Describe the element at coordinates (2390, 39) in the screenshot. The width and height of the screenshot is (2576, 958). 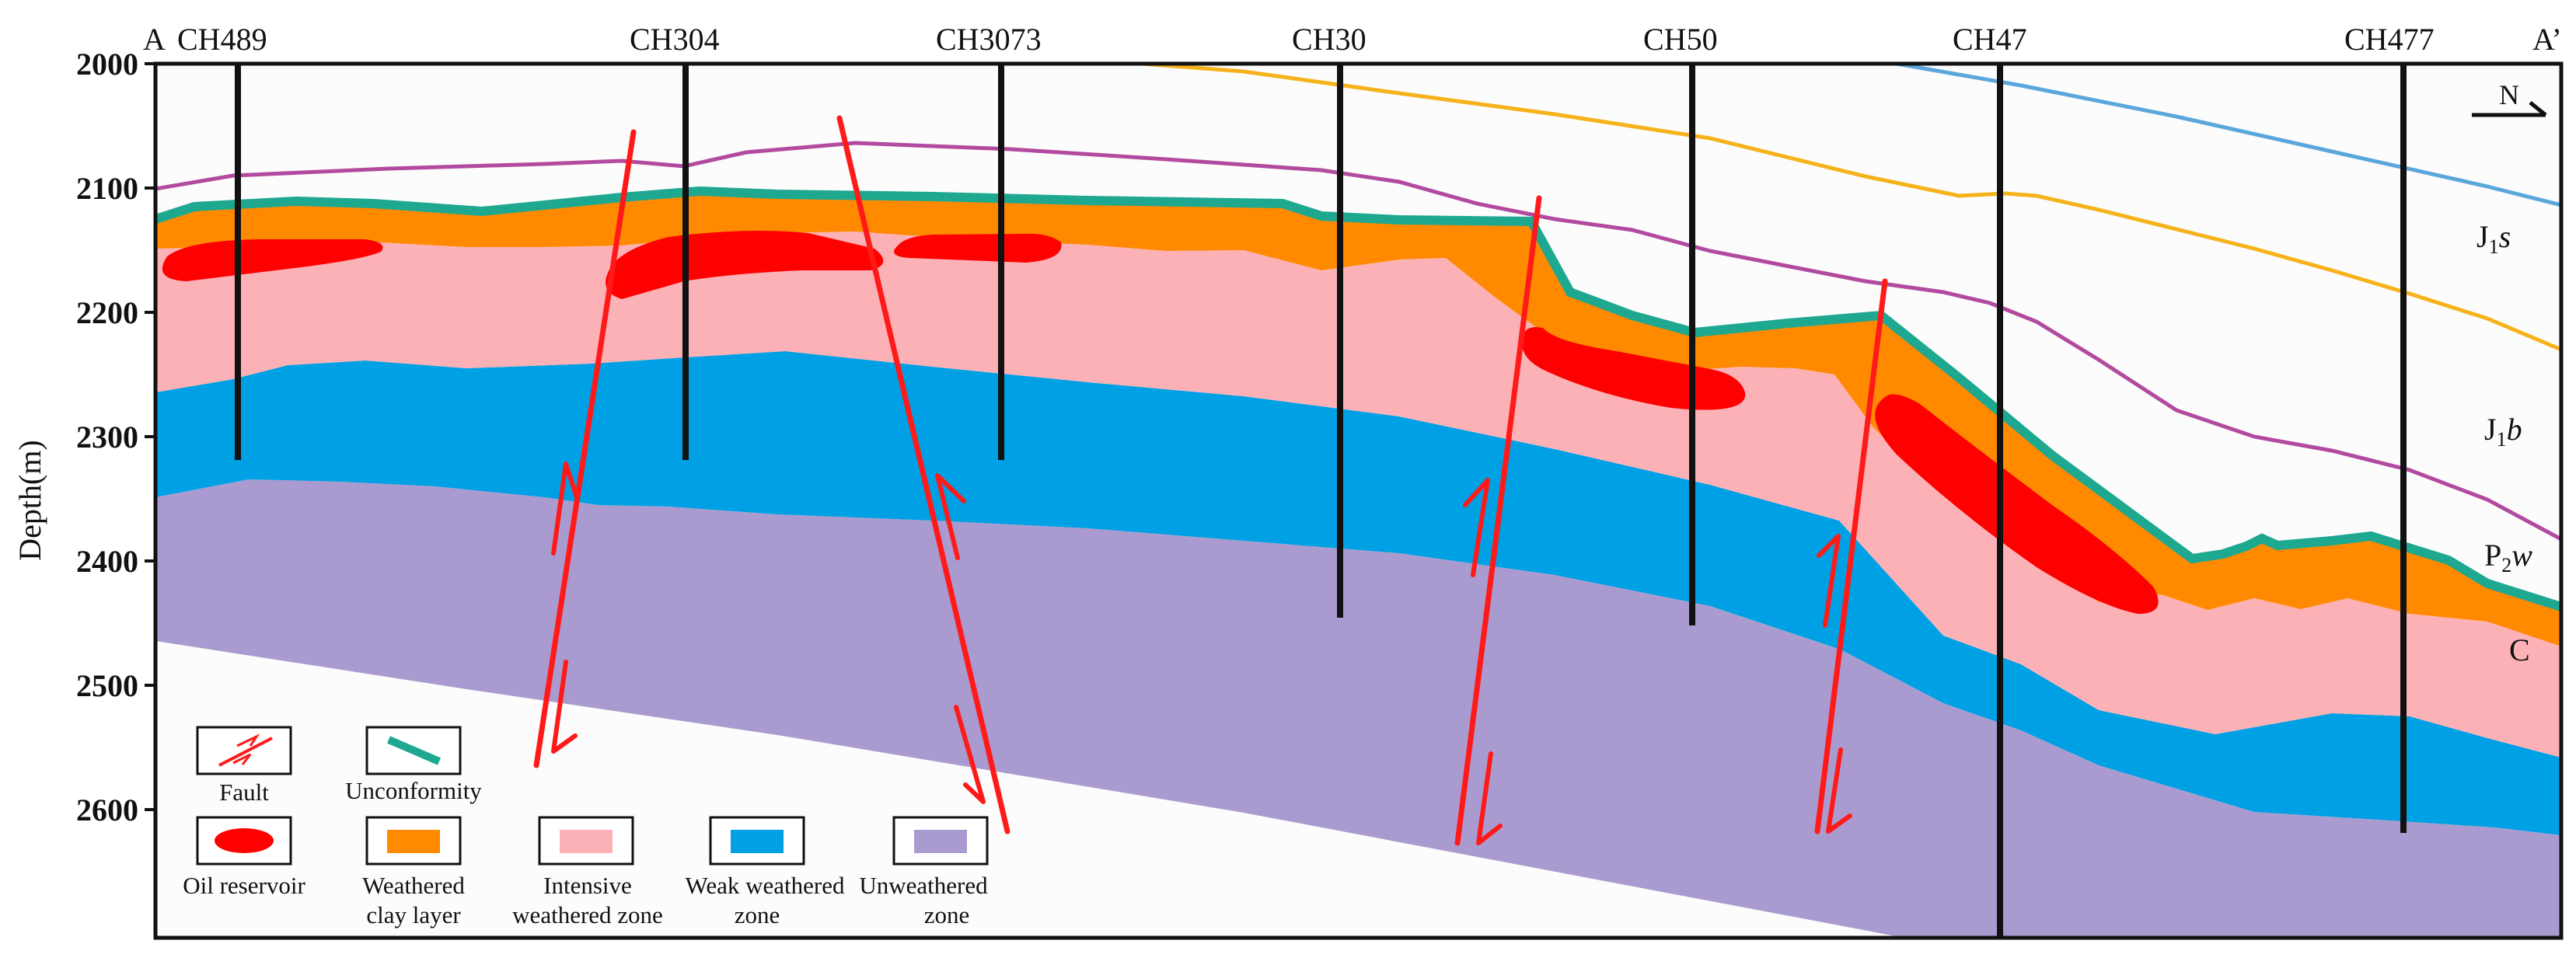
I see `well-label-ch477: CH477` at that location.